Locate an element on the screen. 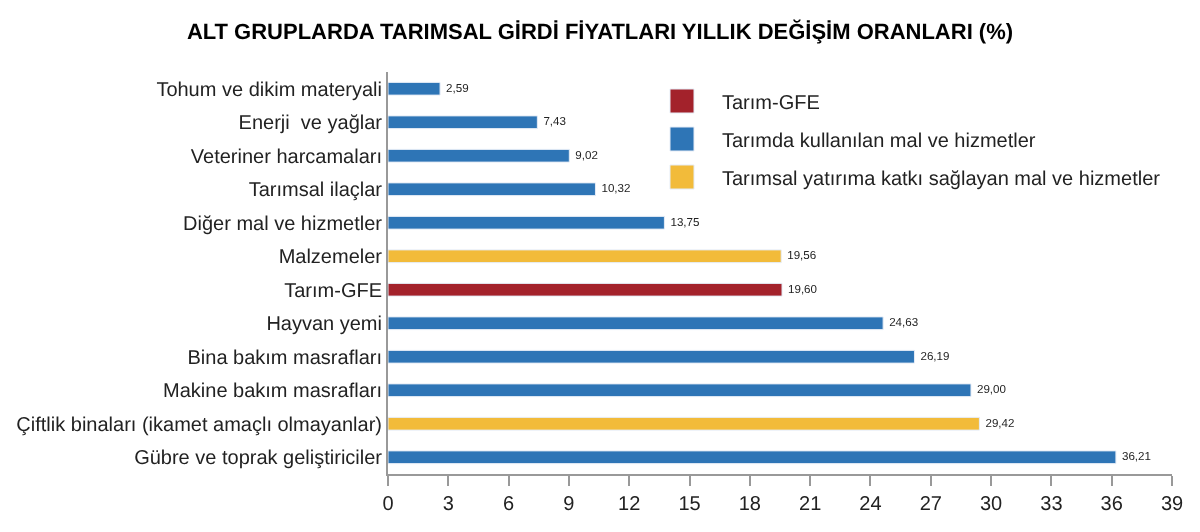  x-tick-label: 18 is located at coordinates (750, 505).